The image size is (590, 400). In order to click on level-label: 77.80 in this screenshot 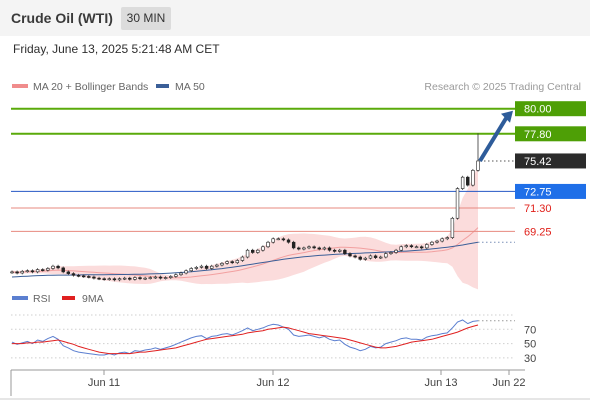, I will do `click(538, 135)`.